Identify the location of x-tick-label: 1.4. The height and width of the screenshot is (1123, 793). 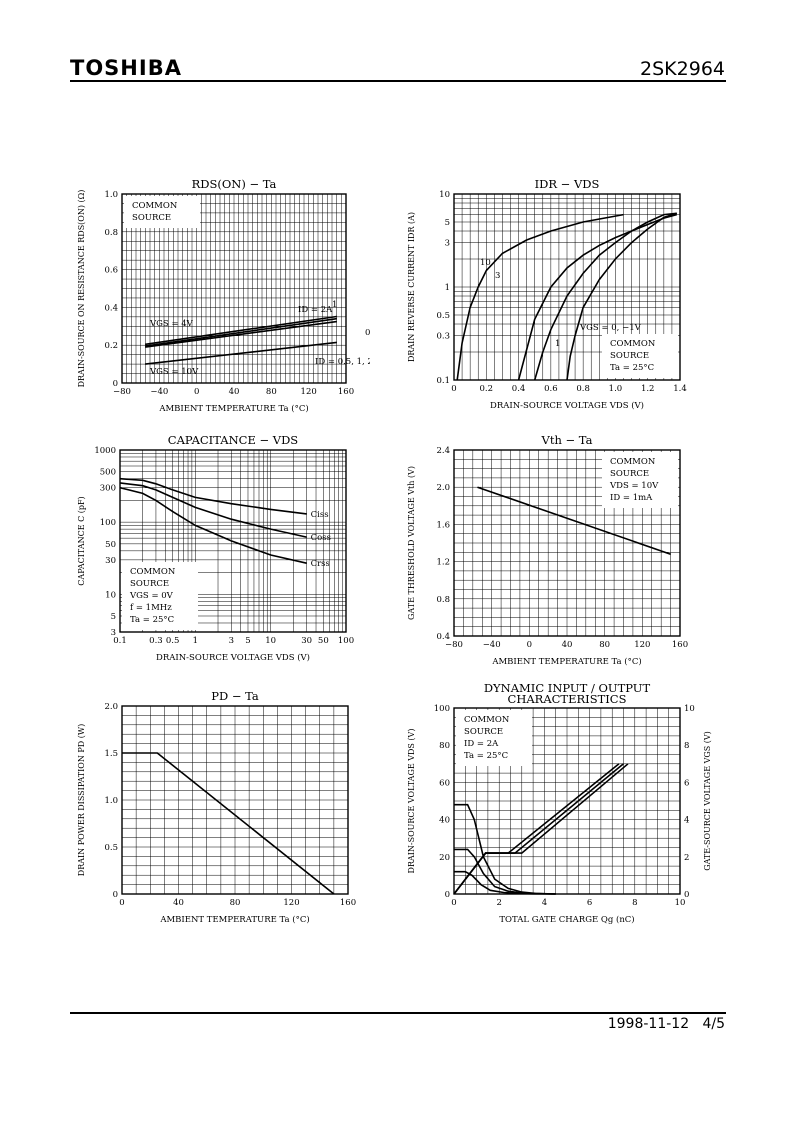
(680, 389).